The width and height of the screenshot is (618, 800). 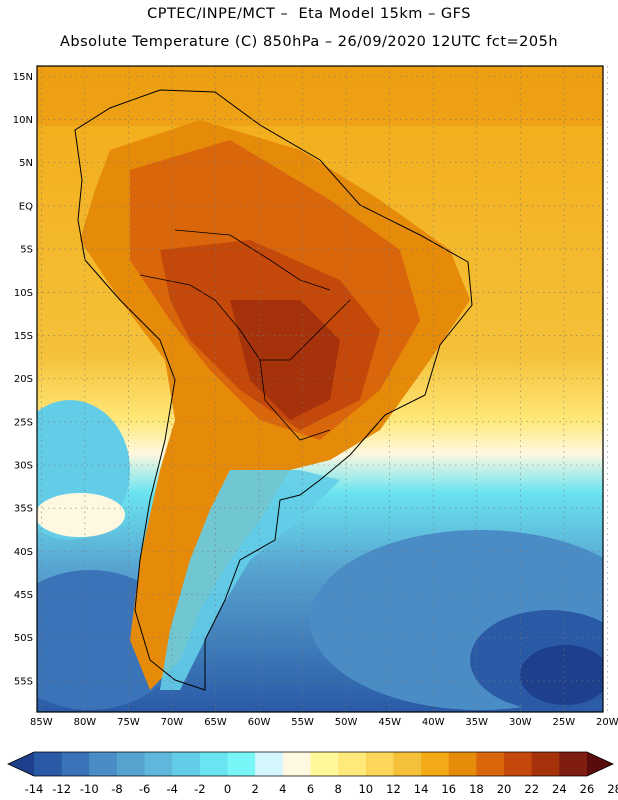 I want to click on colorbar-tick-label: 18, so click(x=476, y=789).